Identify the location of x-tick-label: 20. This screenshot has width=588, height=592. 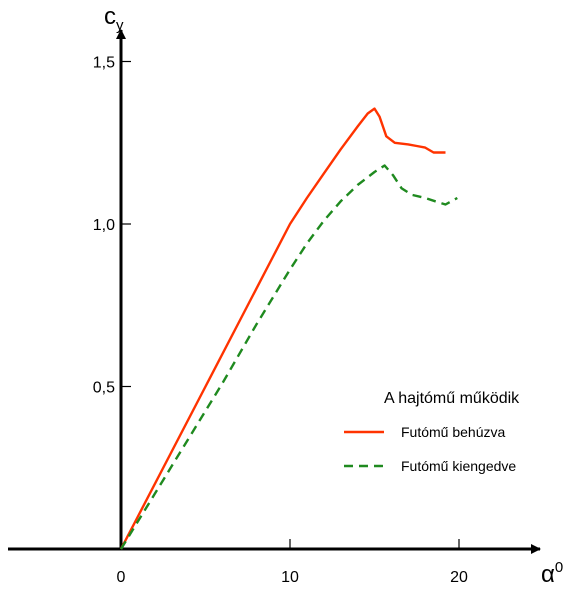
(459, 577).